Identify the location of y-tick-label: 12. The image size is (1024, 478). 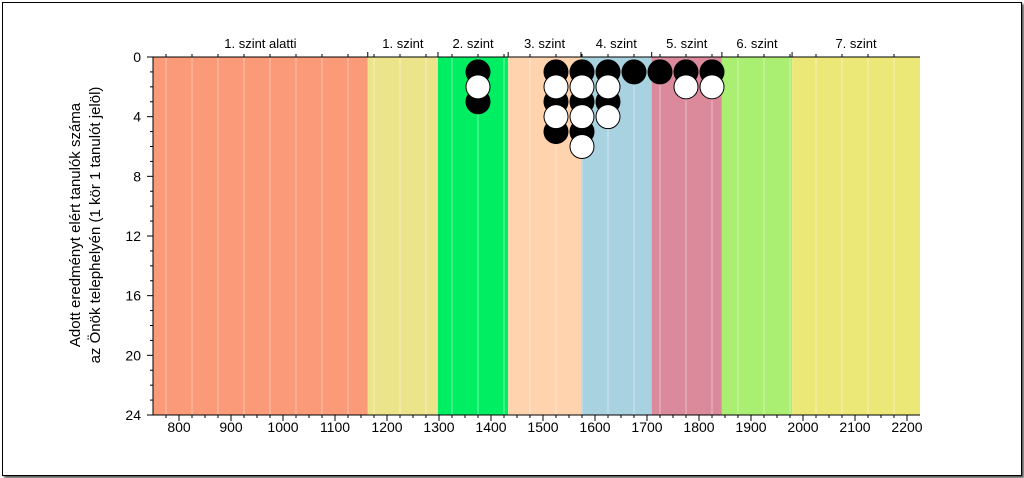
(133, 236).